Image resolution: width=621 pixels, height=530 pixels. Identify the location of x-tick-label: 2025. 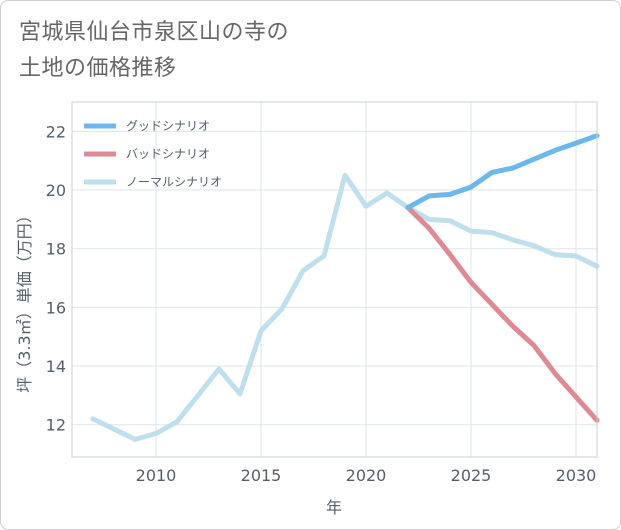
(471, 475).